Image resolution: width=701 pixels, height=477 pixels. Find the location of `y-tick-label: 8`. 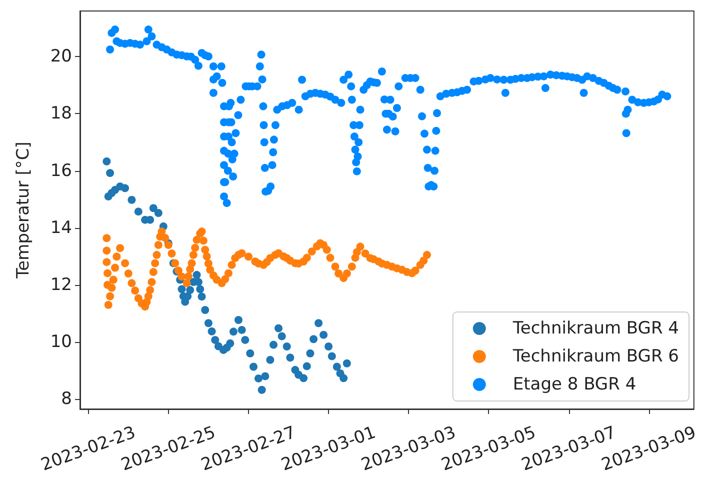

y-tick-label: 8 is located at coordinates (66, 399).